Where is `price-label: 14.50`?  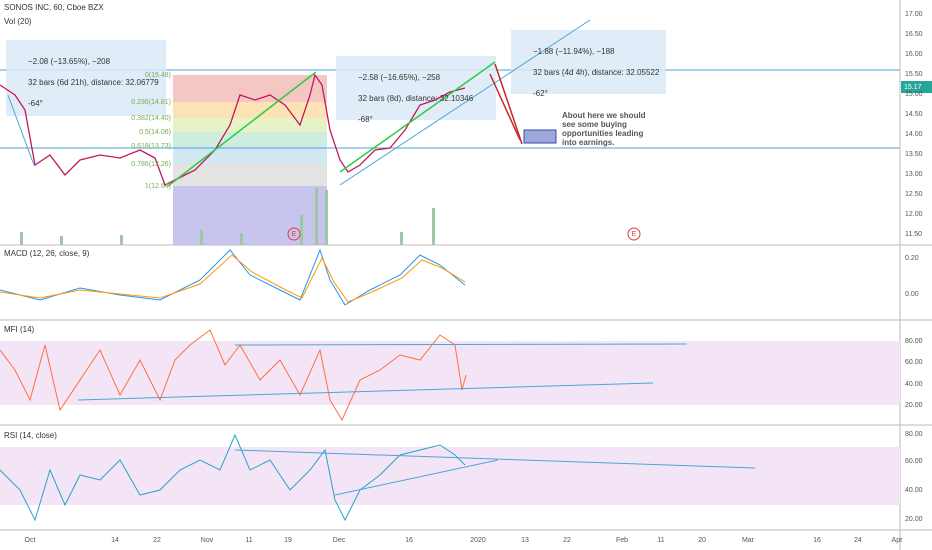
price-label: 14.50 is located at coordinates (914, 114).